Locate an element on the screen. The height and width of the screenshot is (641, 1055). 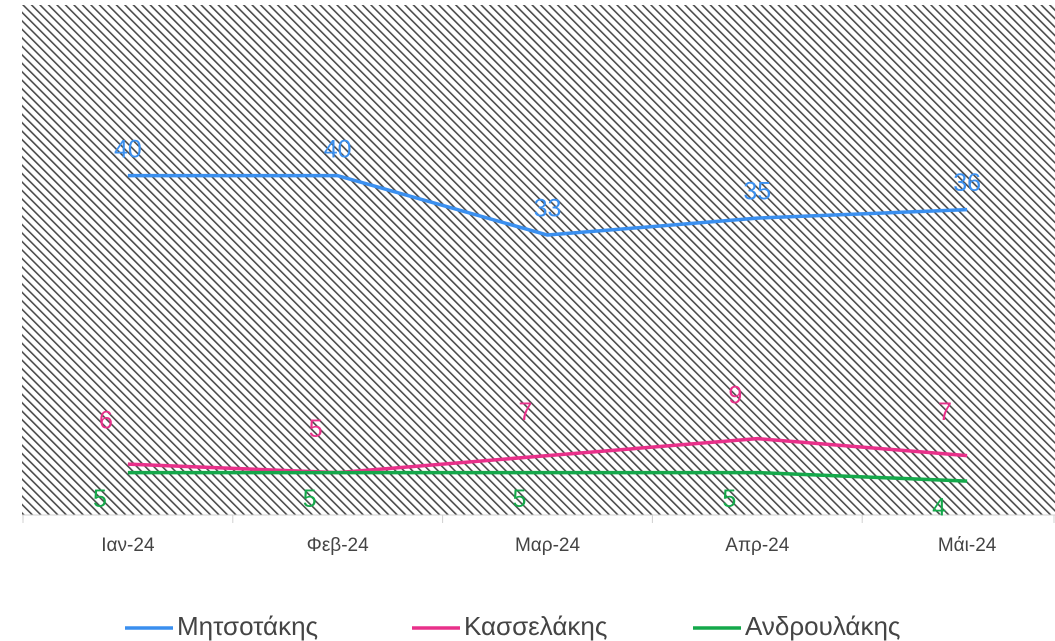
data-label: 35 is located at coordinates (757, 192).